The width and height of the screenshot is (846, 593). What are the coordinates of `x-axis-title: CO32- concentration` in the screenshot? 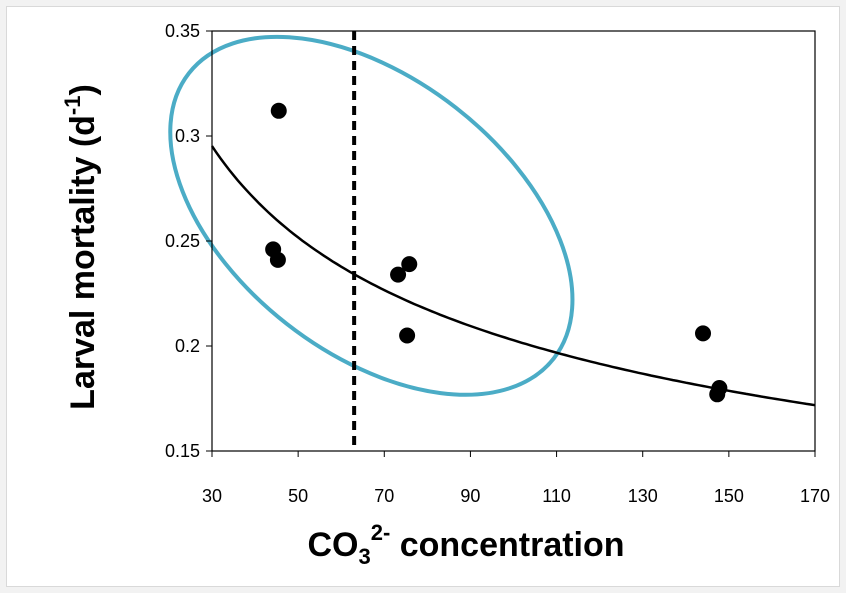 It's located at (465, 544).